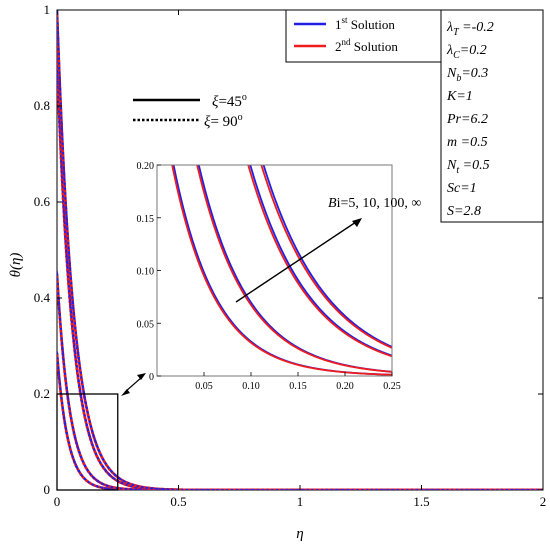 The image size is (550, 554). What do you see at coordinates (392, 386) in the screenshot?
I see `inset-x-tick-label: 0.25` at bounding box center [392, 386].